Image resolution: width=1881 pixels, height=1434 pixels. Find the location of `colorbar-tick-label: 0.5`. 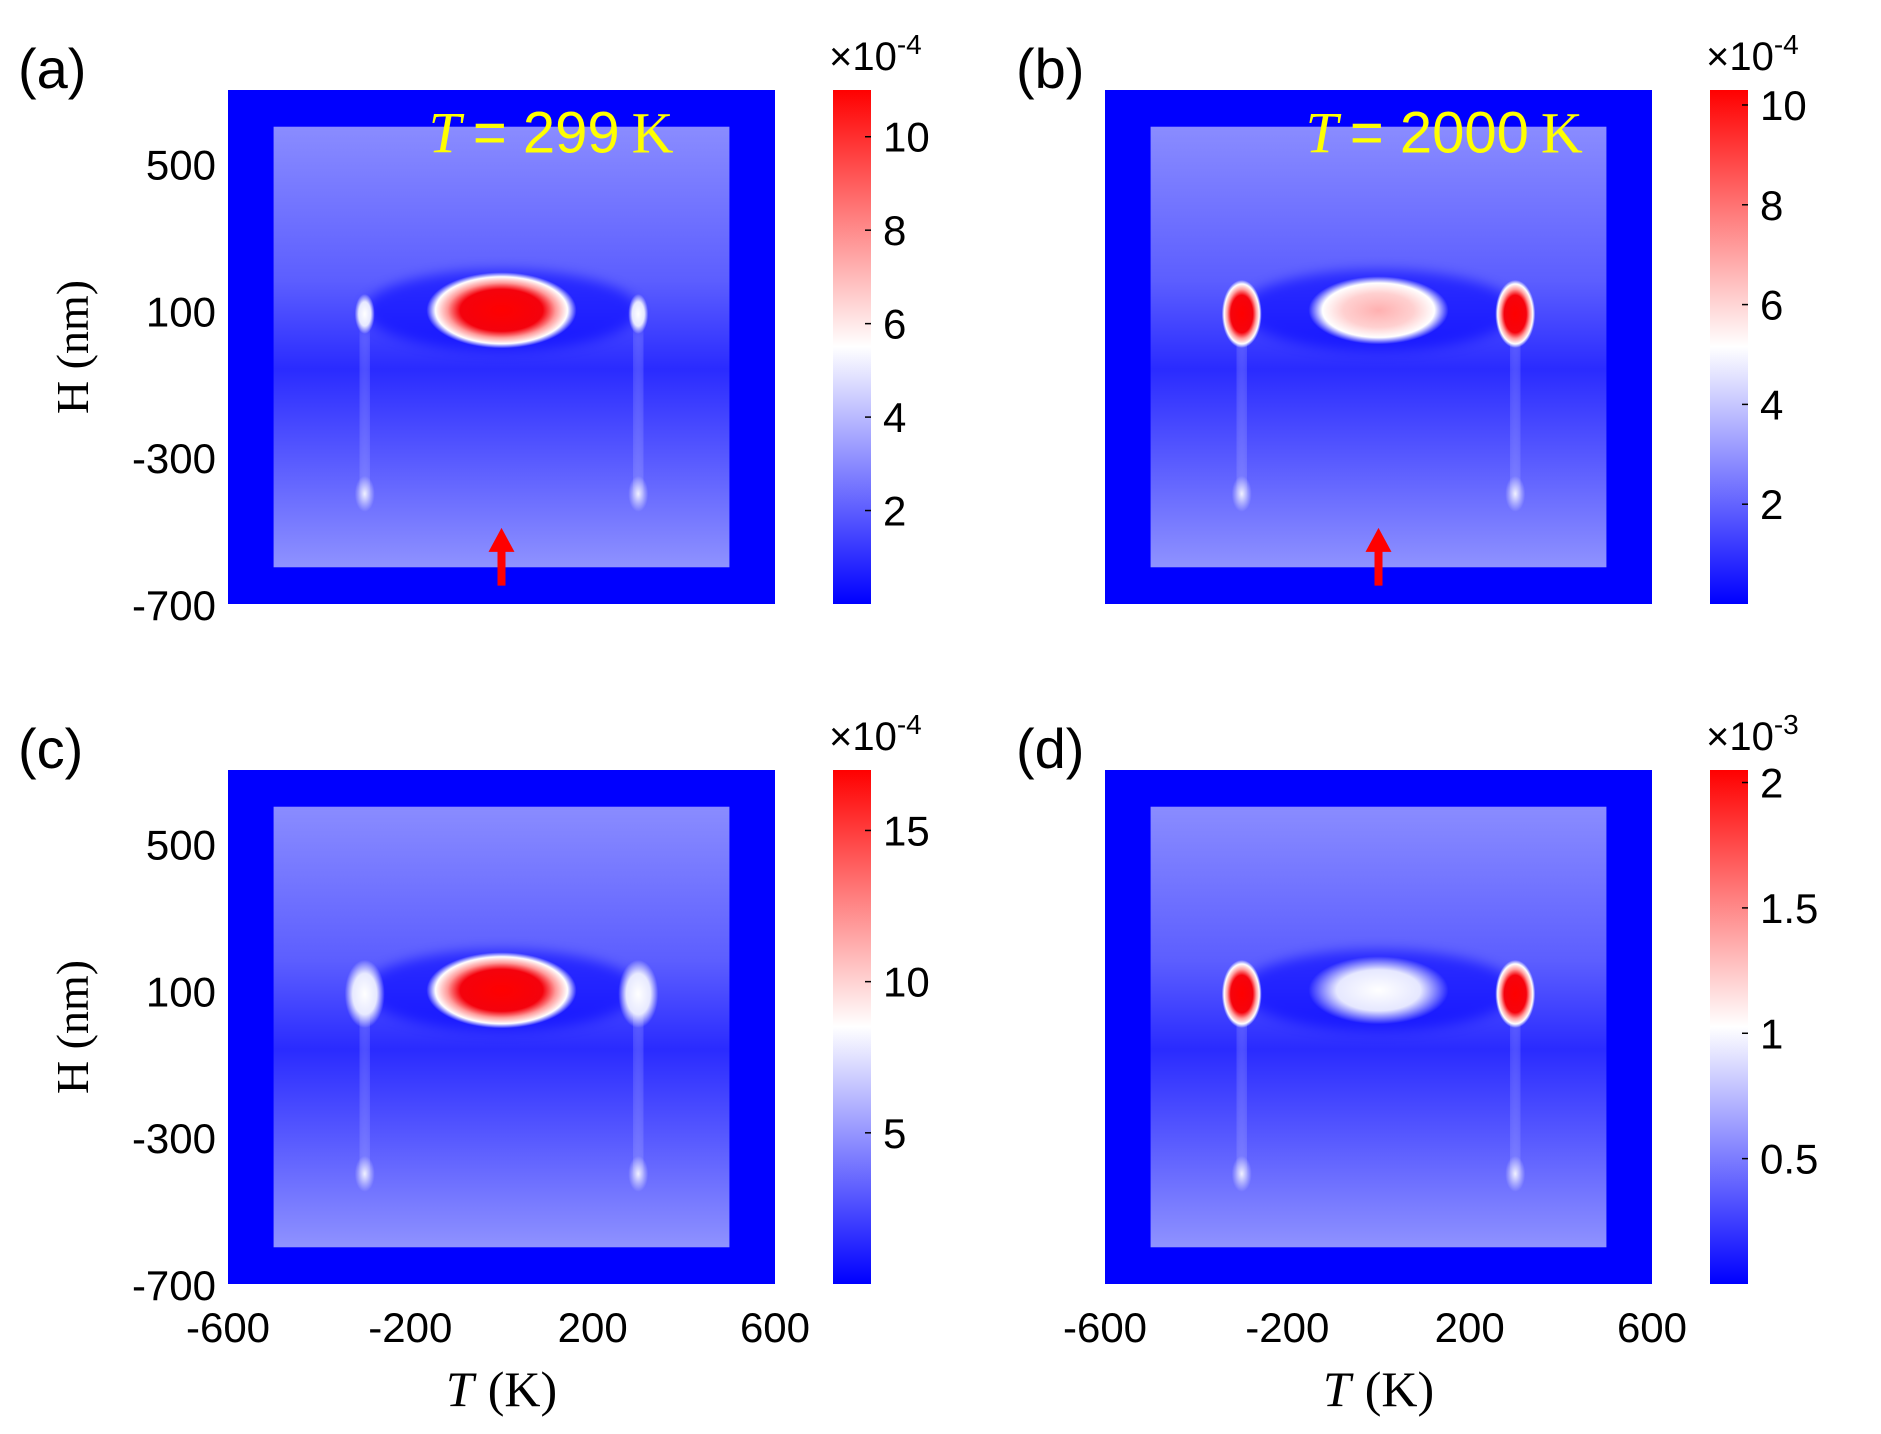

colorbar-tick-label: 0.5 is located at coordinates (1789, 1159).